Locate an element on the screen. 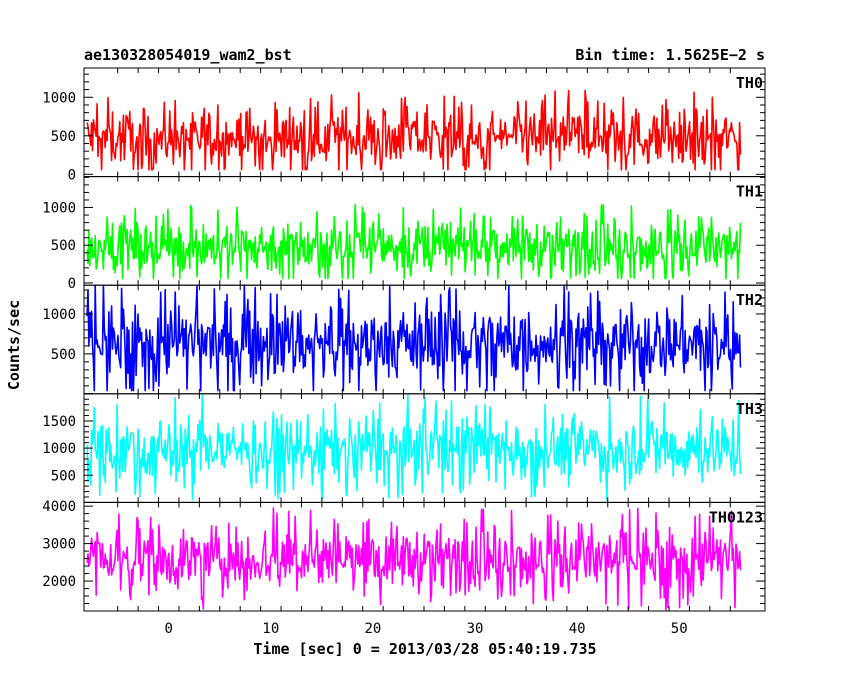 The width and height of the screenshot is (850, 680). y-tick-label: 2000 is located at coordinates (59, 582).